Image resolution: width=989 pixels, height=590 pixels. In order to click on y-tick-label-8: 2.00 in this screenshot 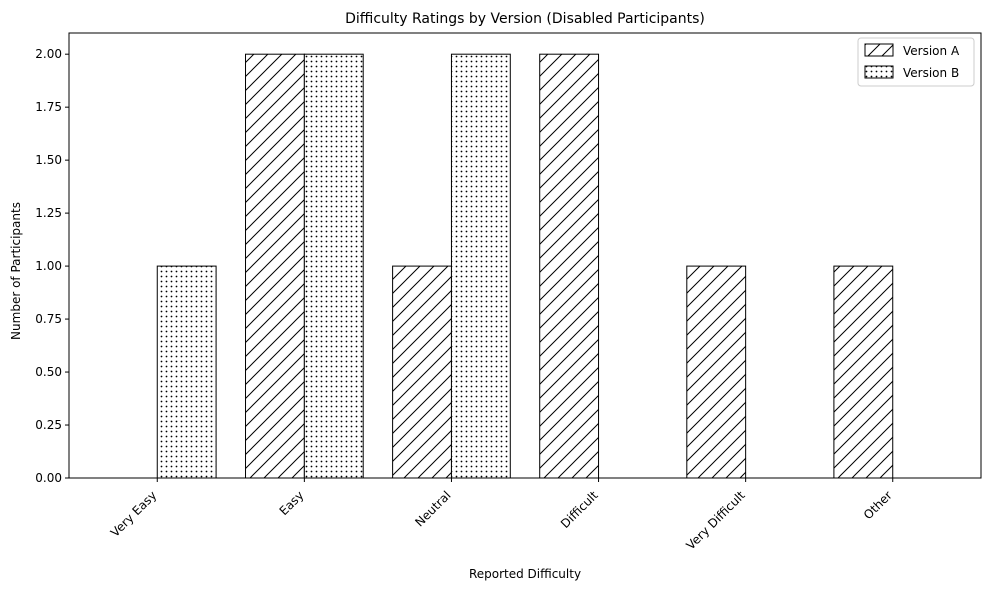, I will do `click(48, 54)`.